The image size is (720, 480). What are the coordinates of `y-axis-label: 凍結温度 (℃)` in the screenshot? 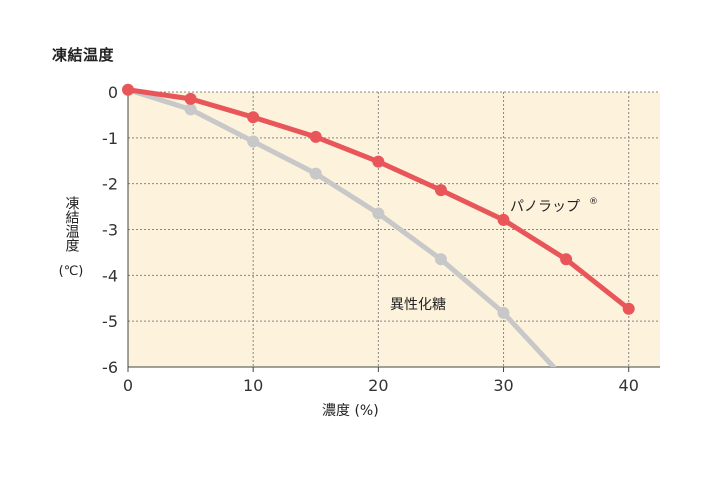 It's located at (71, 238).